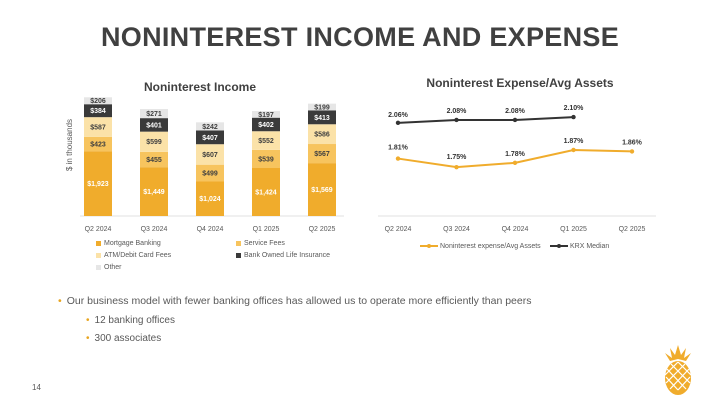 This screenshot has width=720, height=405. Describe the element at coordinates (574, 141) in the screenshot. I see `expense-data-label: 1.87%` at that location.